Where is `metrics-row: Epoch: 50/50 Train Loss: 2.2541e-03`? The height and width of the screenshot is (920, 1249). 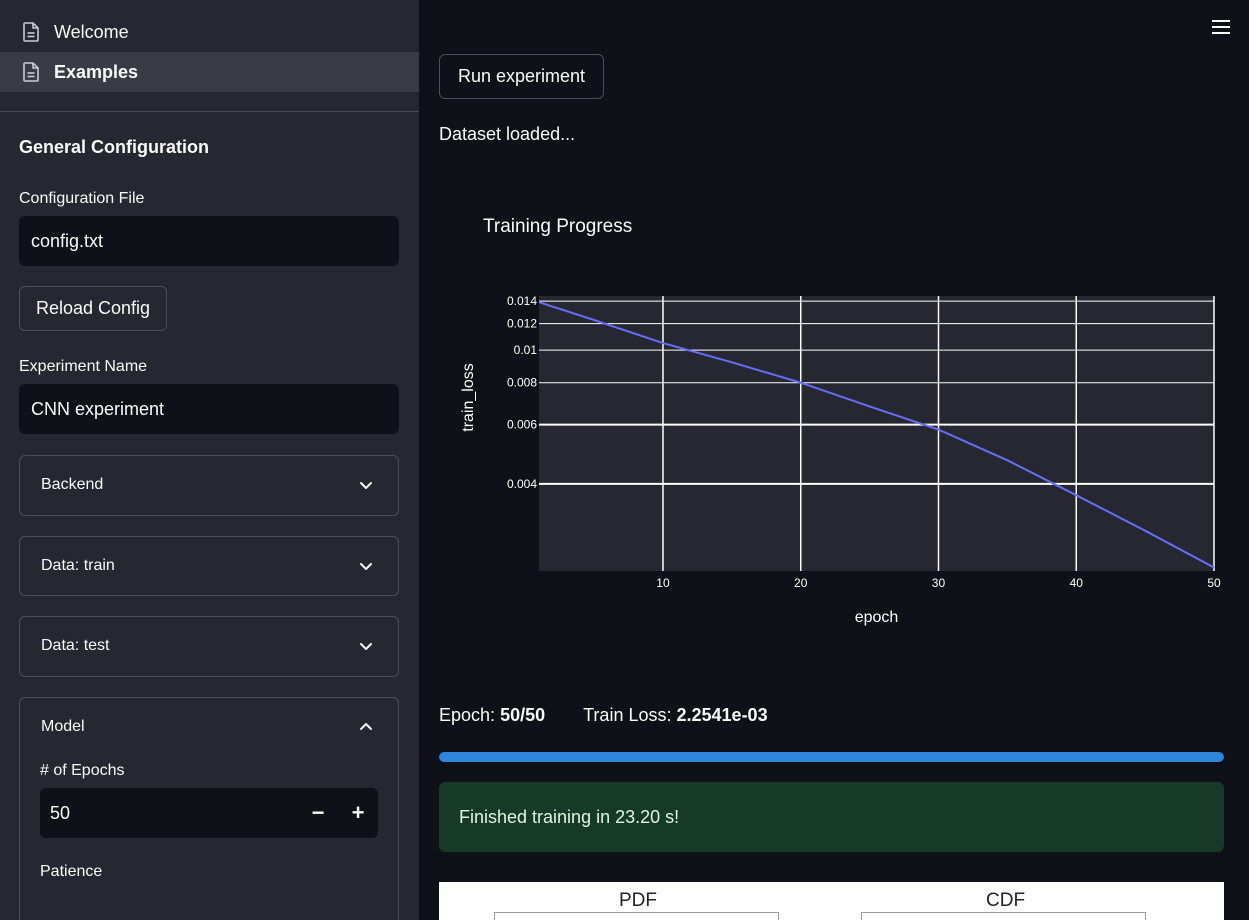
metrics-row: Epoch: 50/50 Train Loss: 2.2541e-03 is located at coordinates (622, 715).